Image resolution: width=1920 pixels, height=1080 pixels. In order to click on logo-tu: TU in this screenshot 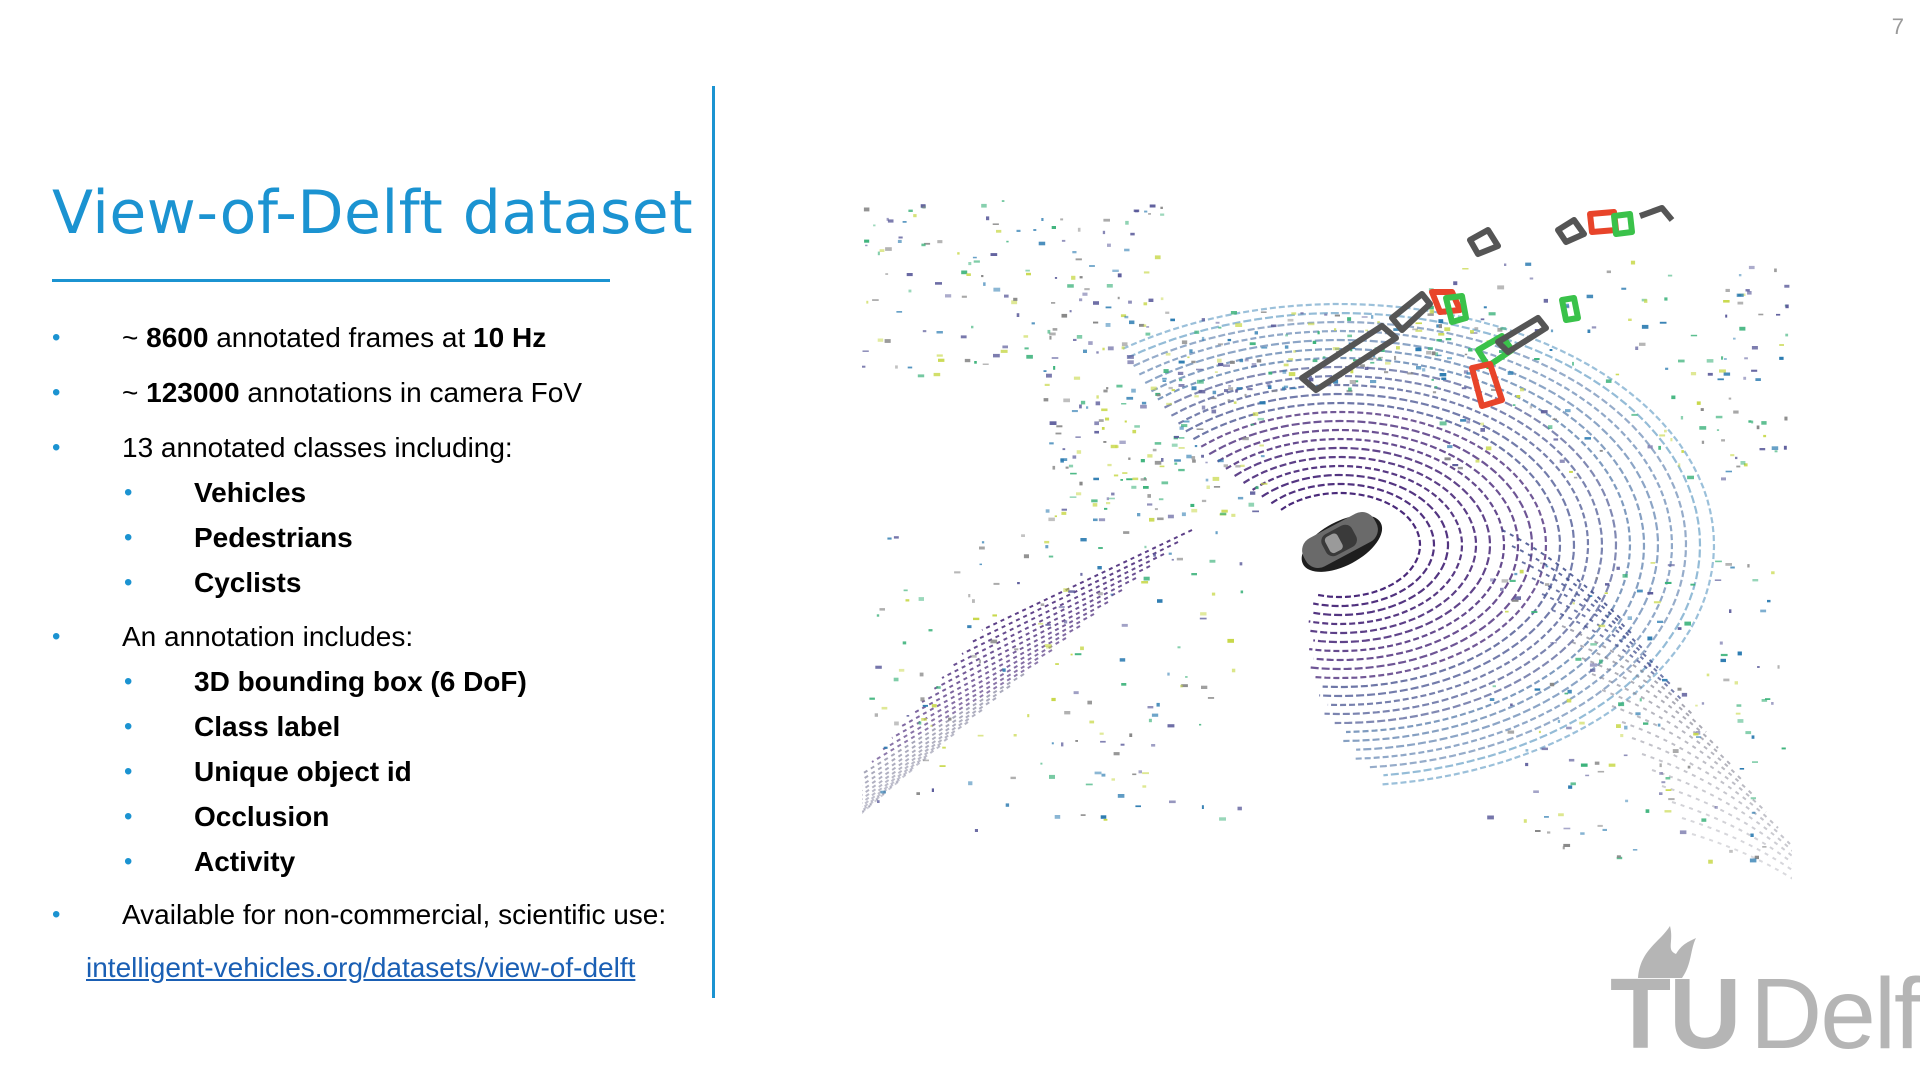, I will do `click(1675, 1014)`.